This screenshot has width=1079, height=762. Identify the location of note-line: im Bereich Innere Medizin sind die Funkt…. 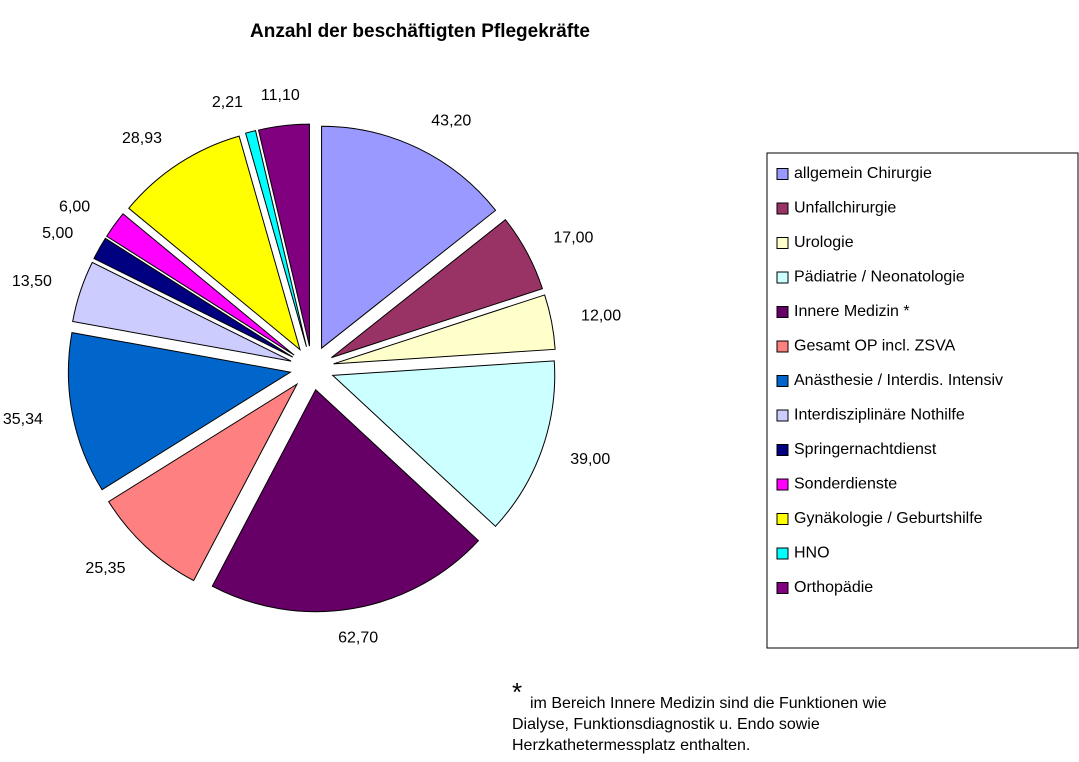
(708, 703).